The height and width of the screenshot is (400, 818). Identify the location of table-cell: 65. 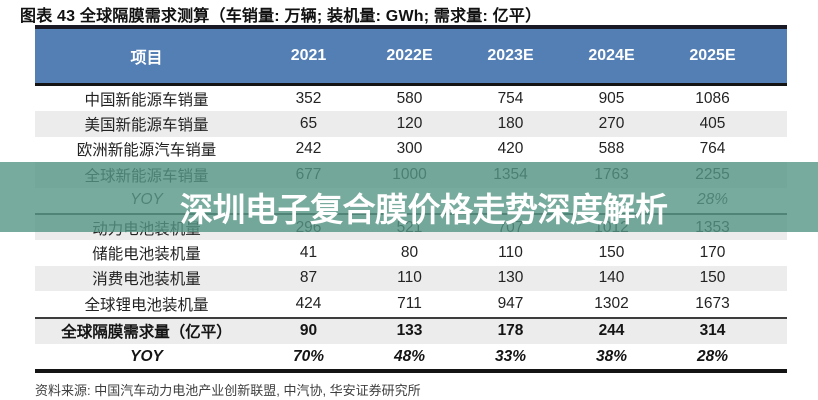
(308, 124).